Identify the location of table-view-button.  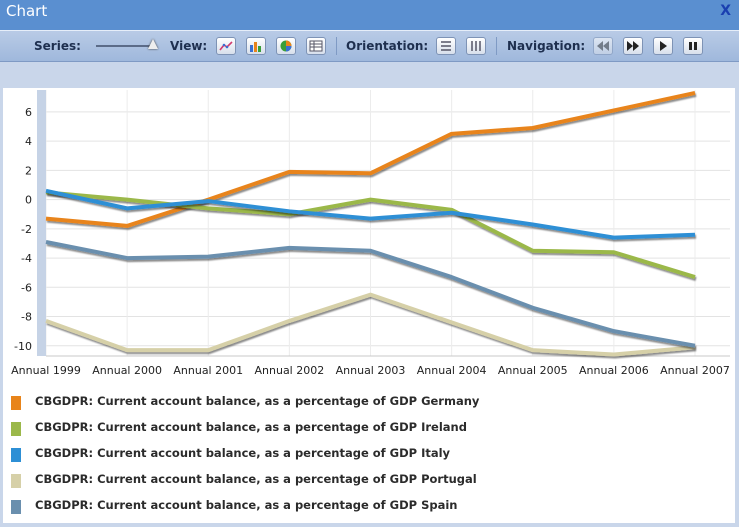
(316, 46).